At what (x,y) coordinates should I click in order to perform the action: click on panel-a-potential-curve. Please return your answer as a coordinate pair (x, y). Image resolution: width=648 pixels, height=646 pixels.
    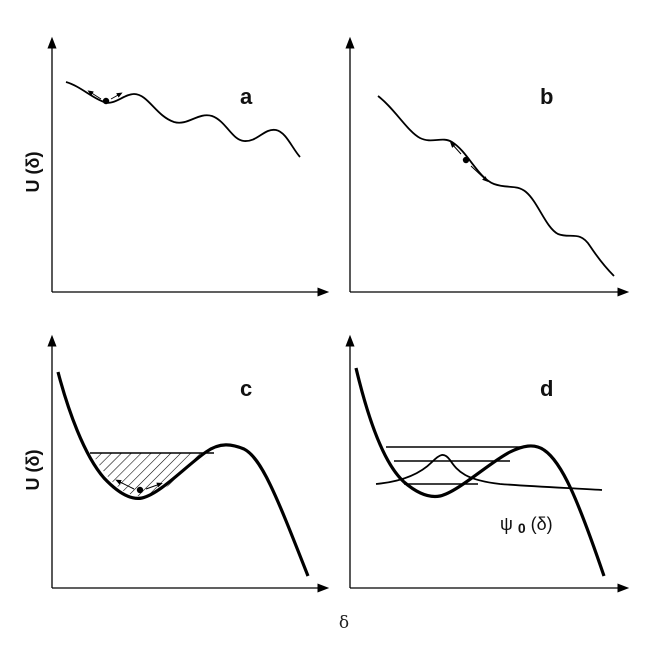
    Looking at the image, I should click on (183, 119).